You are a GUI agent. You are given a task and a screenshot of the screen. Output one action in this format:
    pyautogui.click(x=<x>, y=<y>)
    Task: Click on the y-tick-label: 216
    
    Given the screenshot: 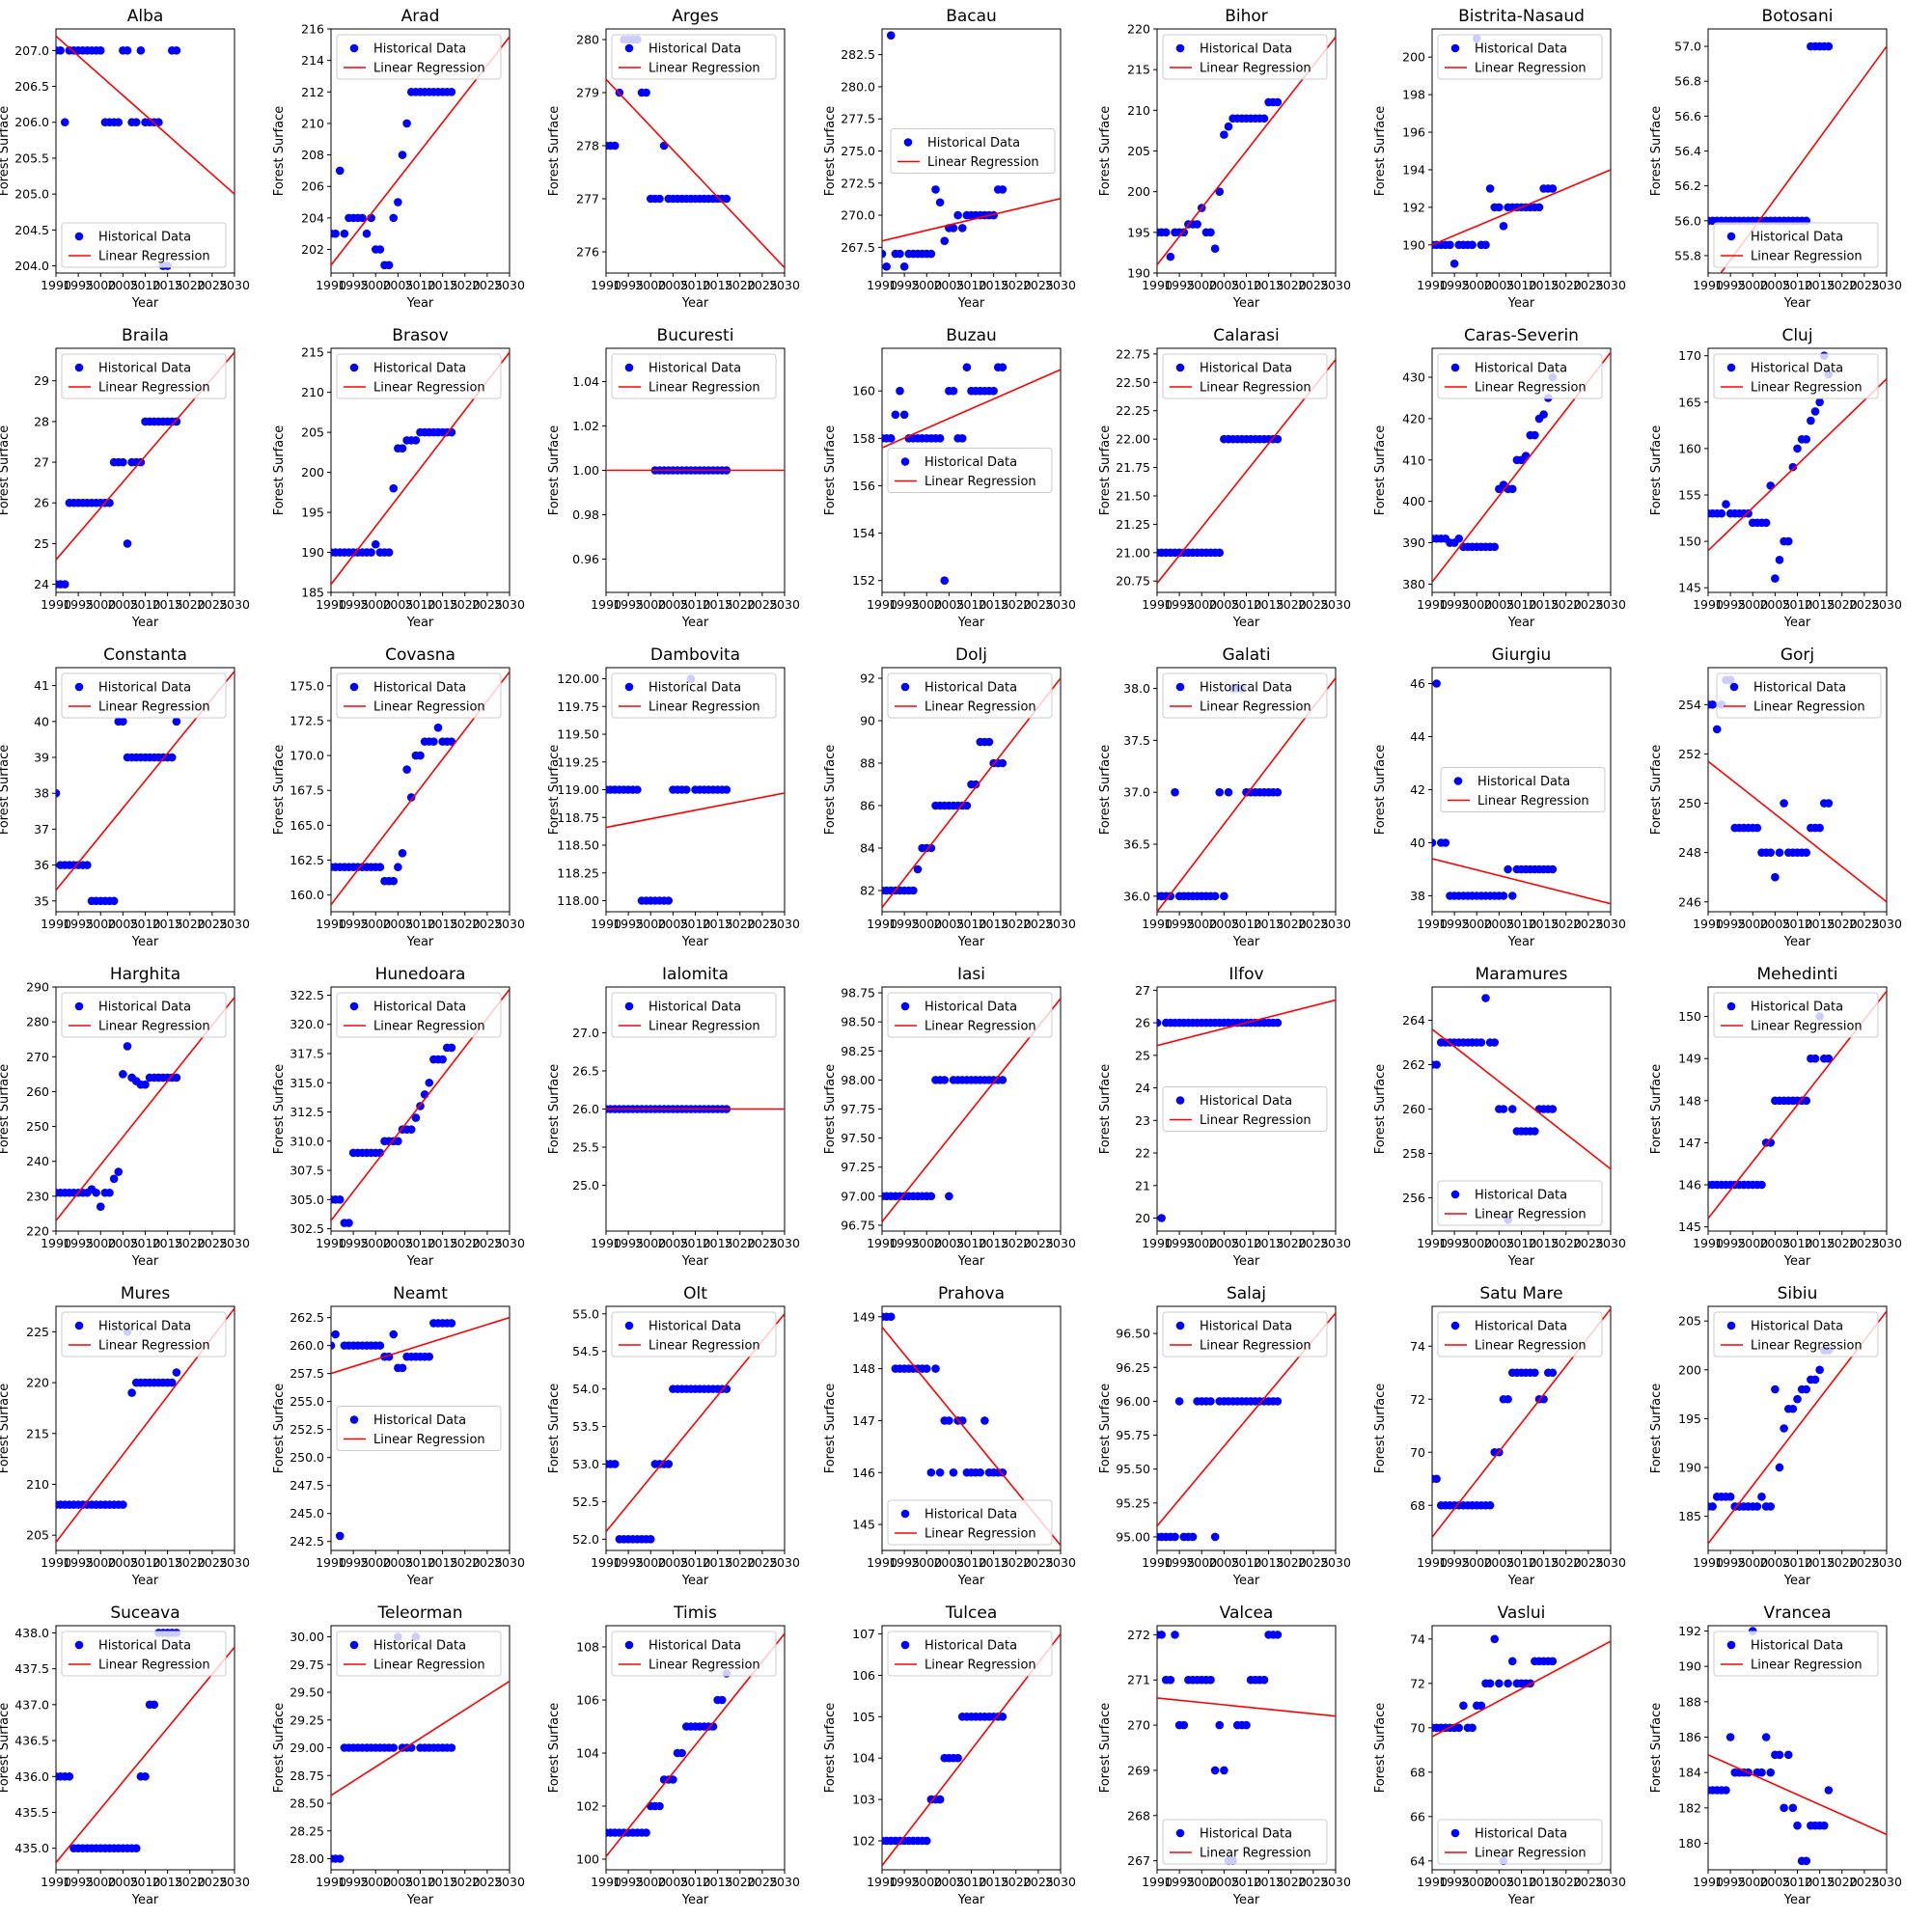 What is the action you would take?
    pyautogui.click(x=312, y=29)
    